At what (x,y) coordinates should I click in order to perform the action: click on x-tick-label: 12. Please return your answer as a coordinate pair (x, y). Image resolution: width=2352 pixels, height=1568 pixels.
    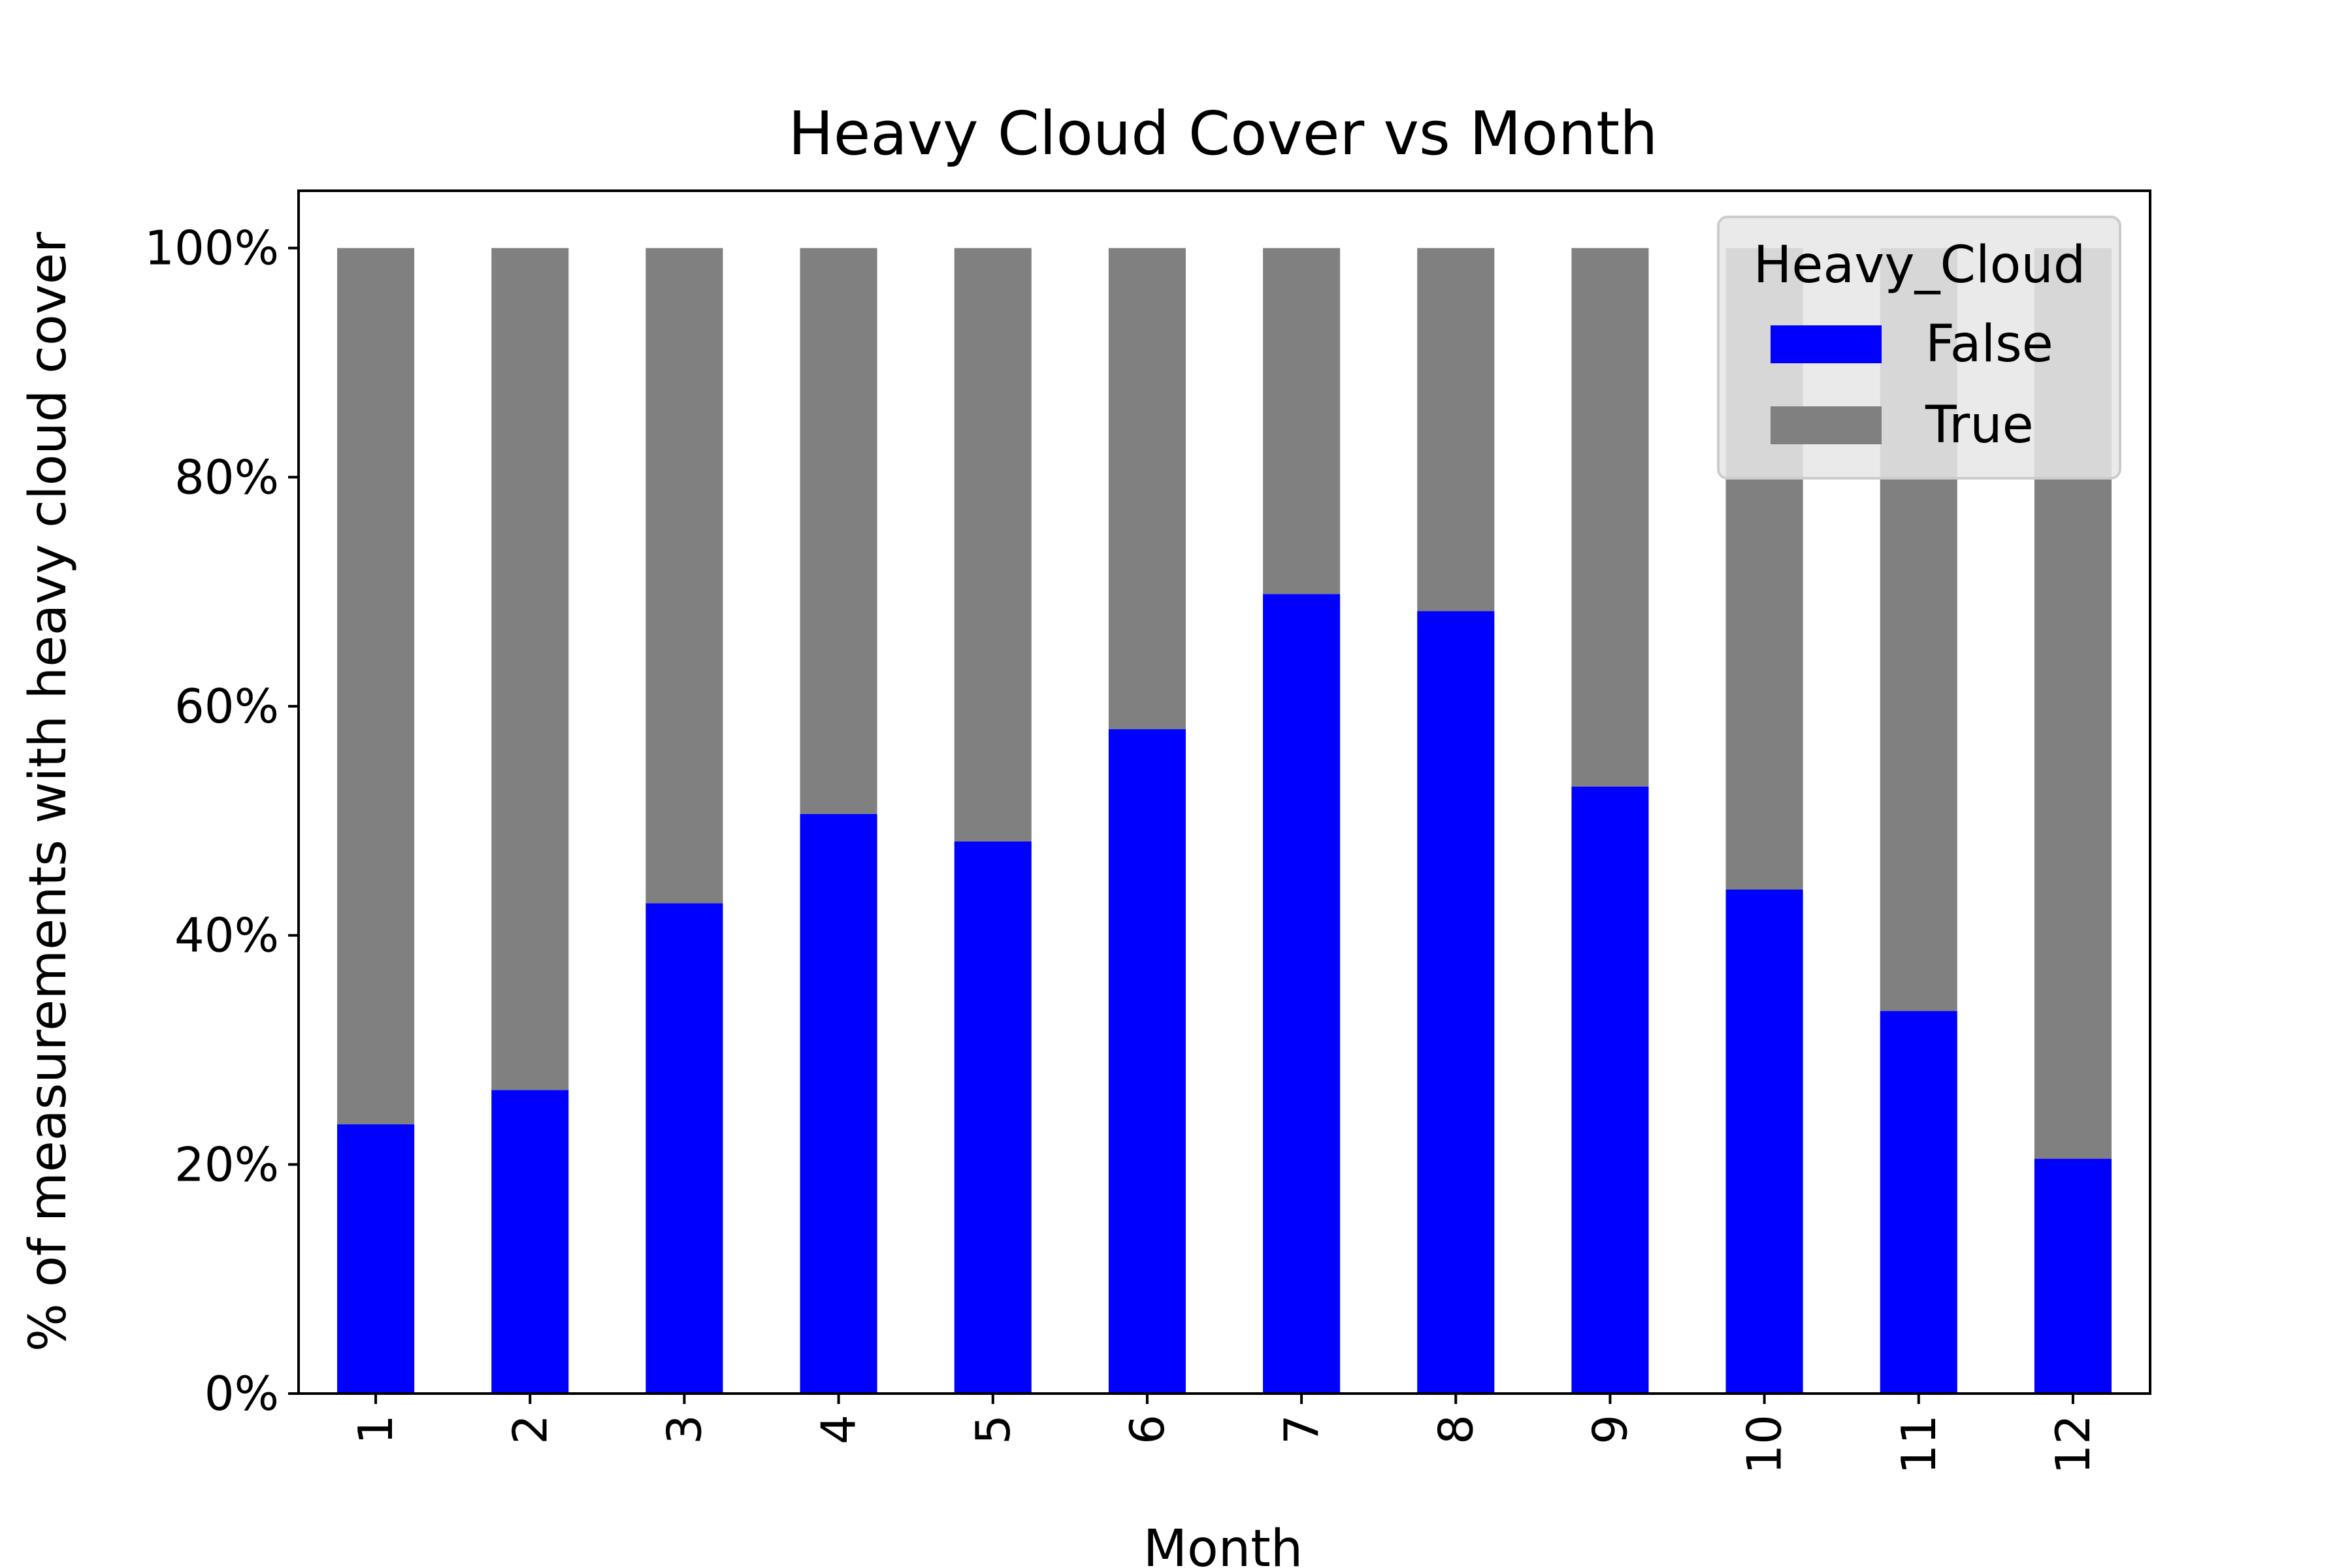
    Looking at the image, I should click on (2073, 1444).